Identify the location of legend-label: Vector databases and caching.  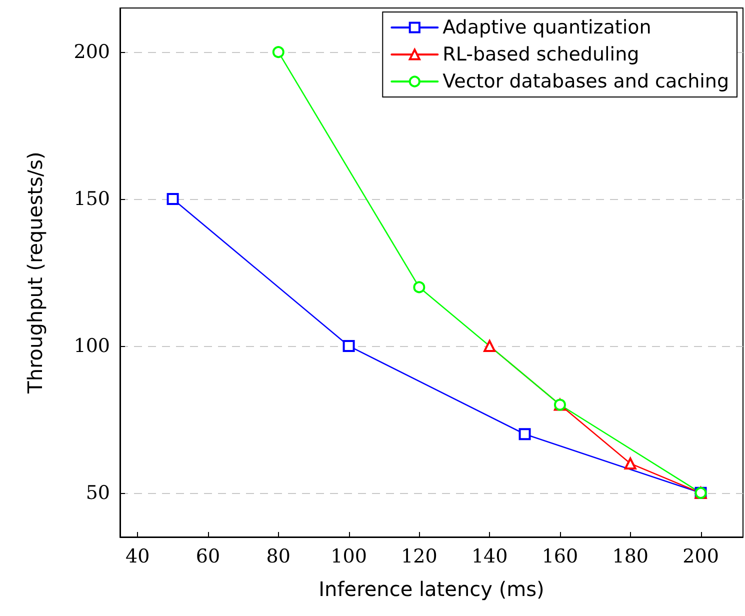
(586, 81).